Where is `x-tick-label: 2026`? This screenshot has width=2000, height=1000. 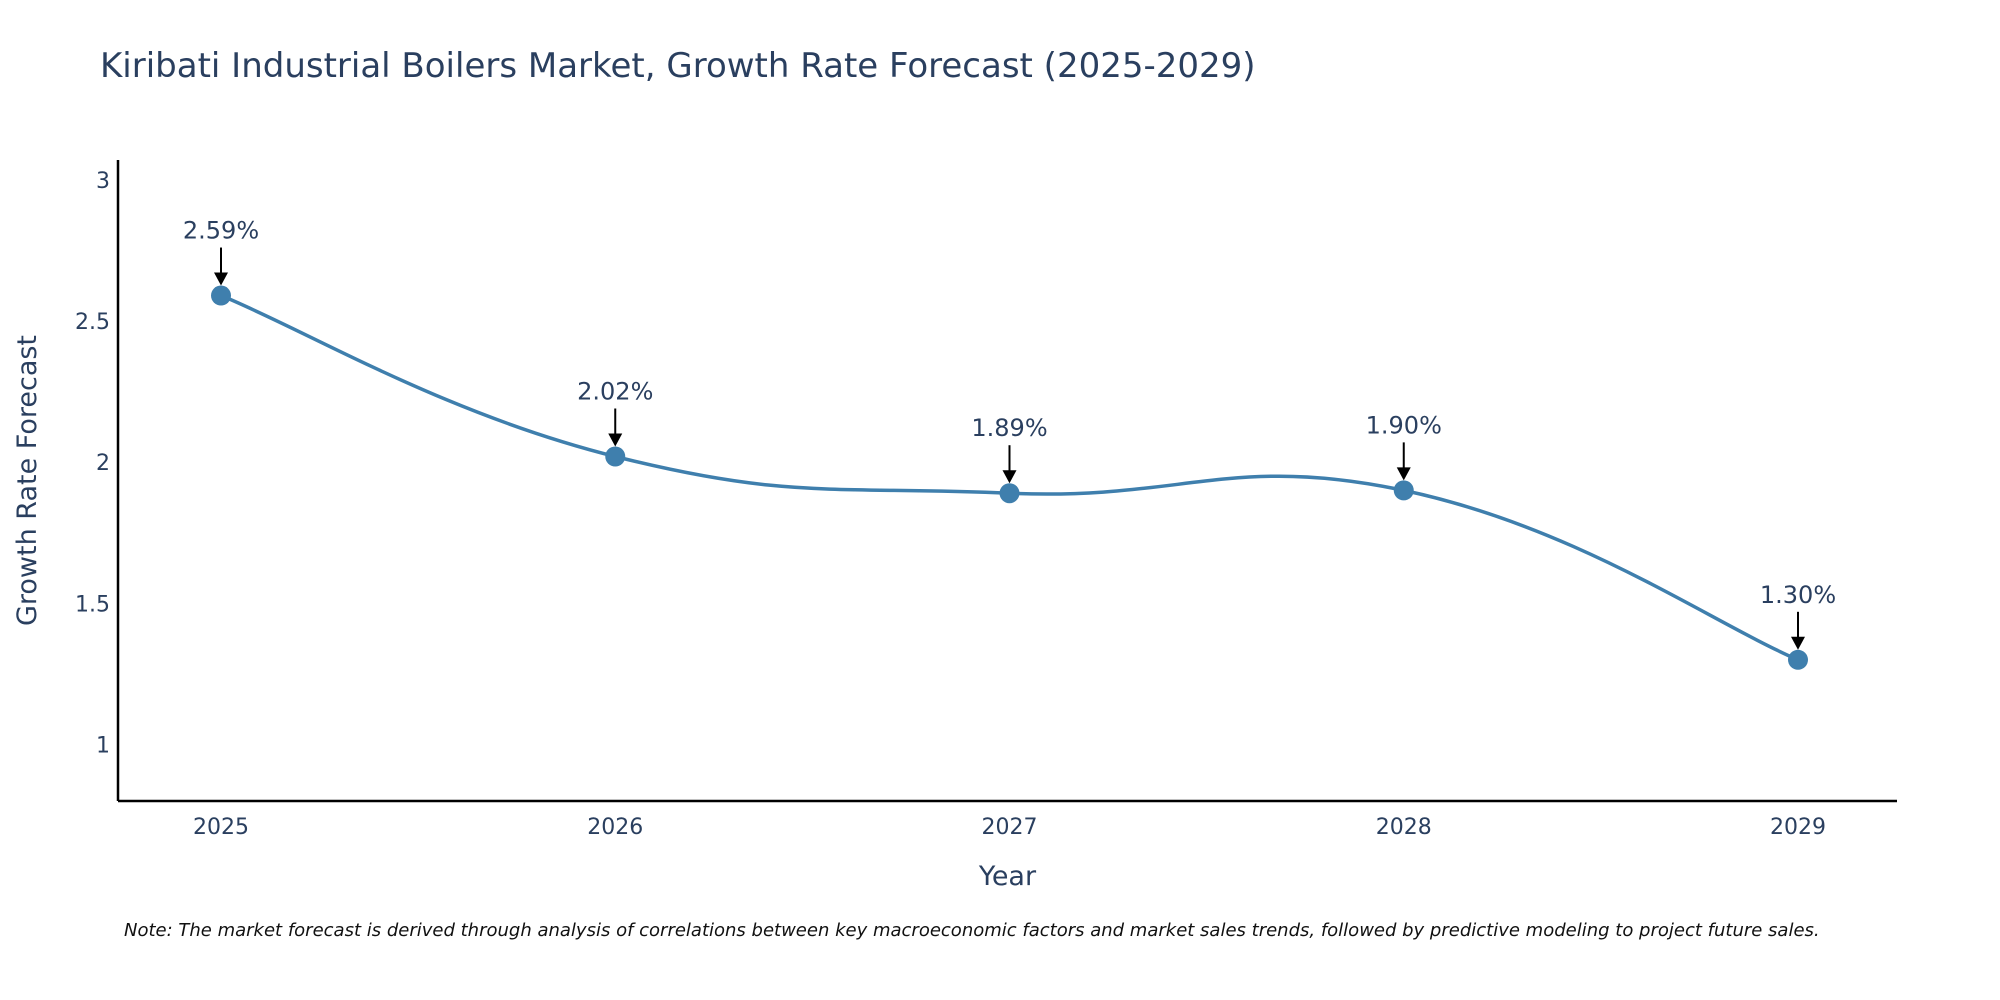 x-tick-label: 2026 is located at coordinates (615, 827).